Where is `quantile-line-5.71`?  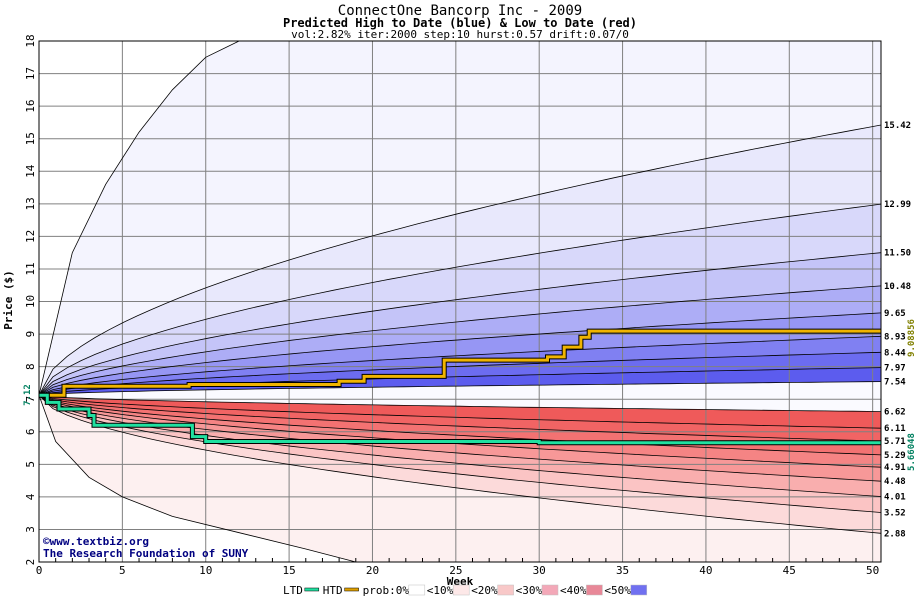
quantile-line-5.71 is located at coordinates (460, 418).